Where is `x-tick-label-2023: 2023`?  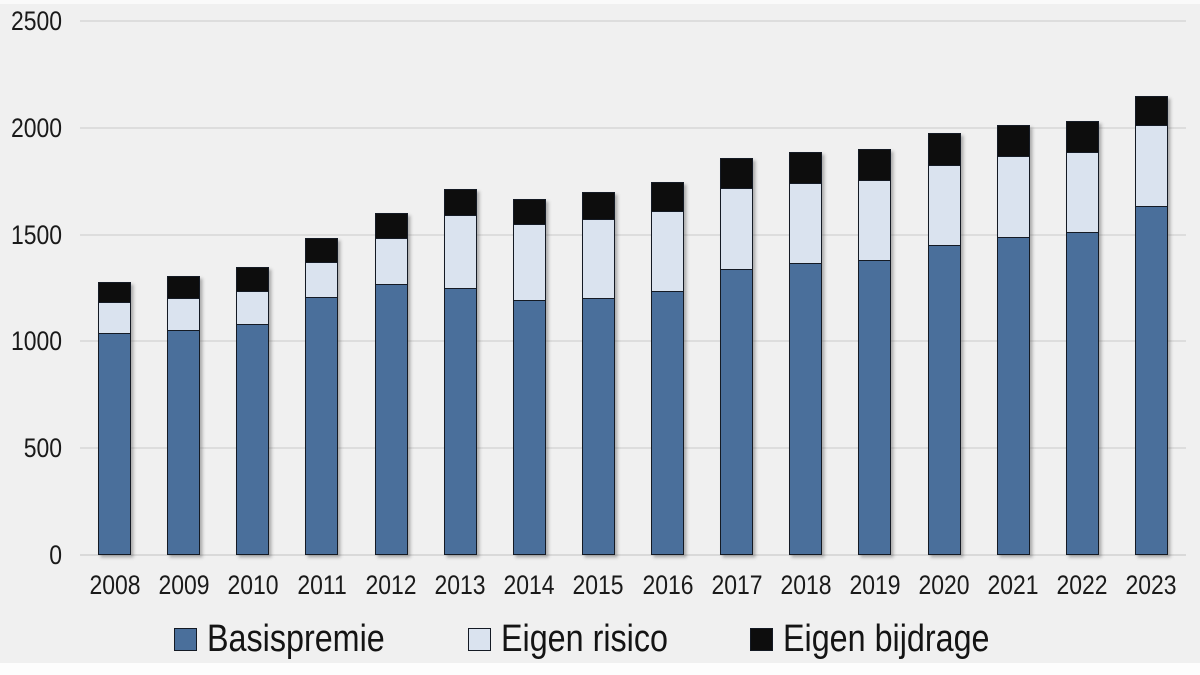
x-tick-label-2023: 2023 is located at coordinates (1151, 585).